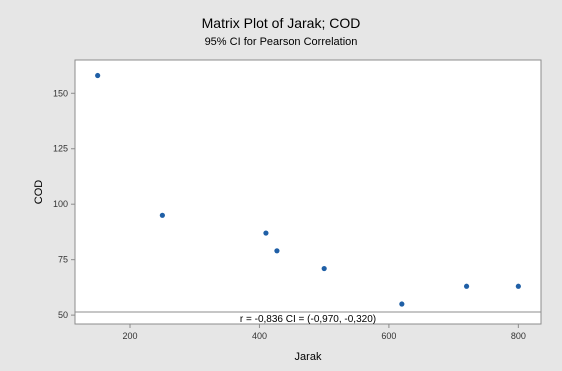 The width and height of the screenshot is (562, 371). I want to click on x-tick-label: 400, so click(259, 336).